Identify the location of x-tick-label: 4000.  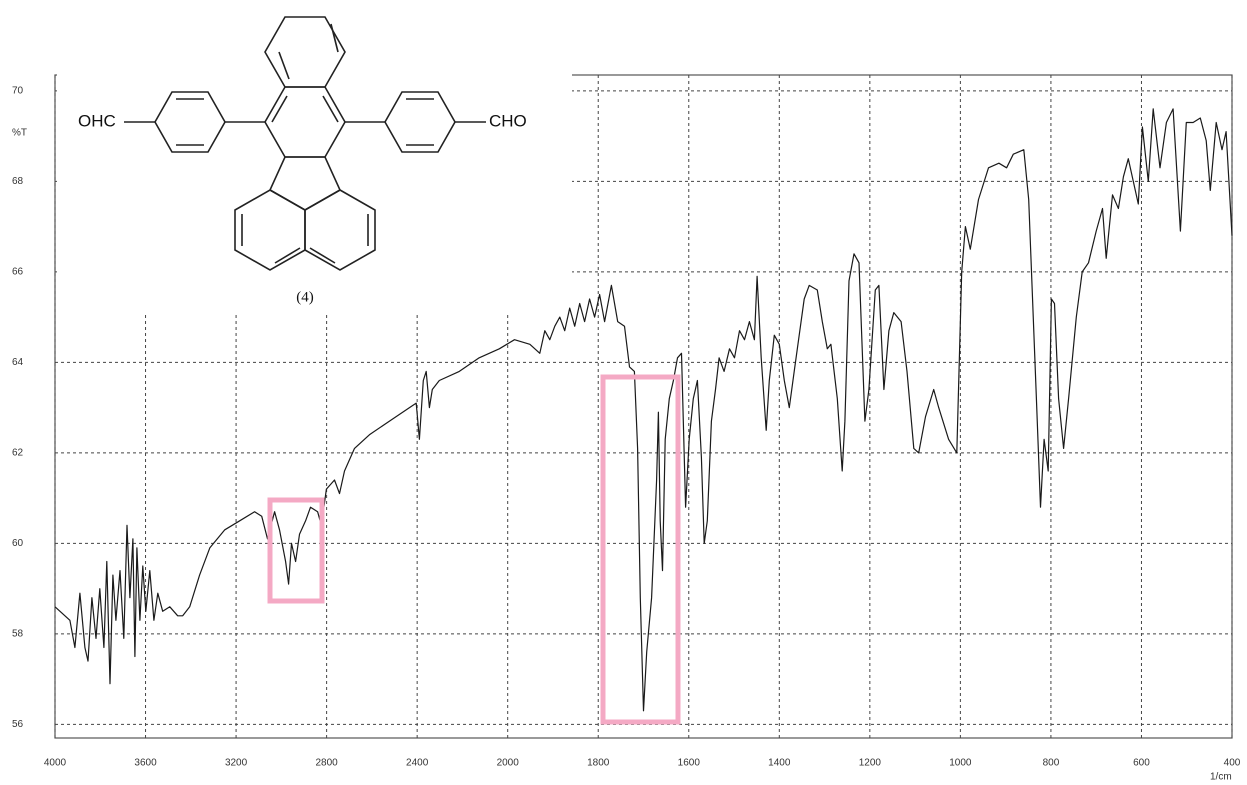
(55, 763).